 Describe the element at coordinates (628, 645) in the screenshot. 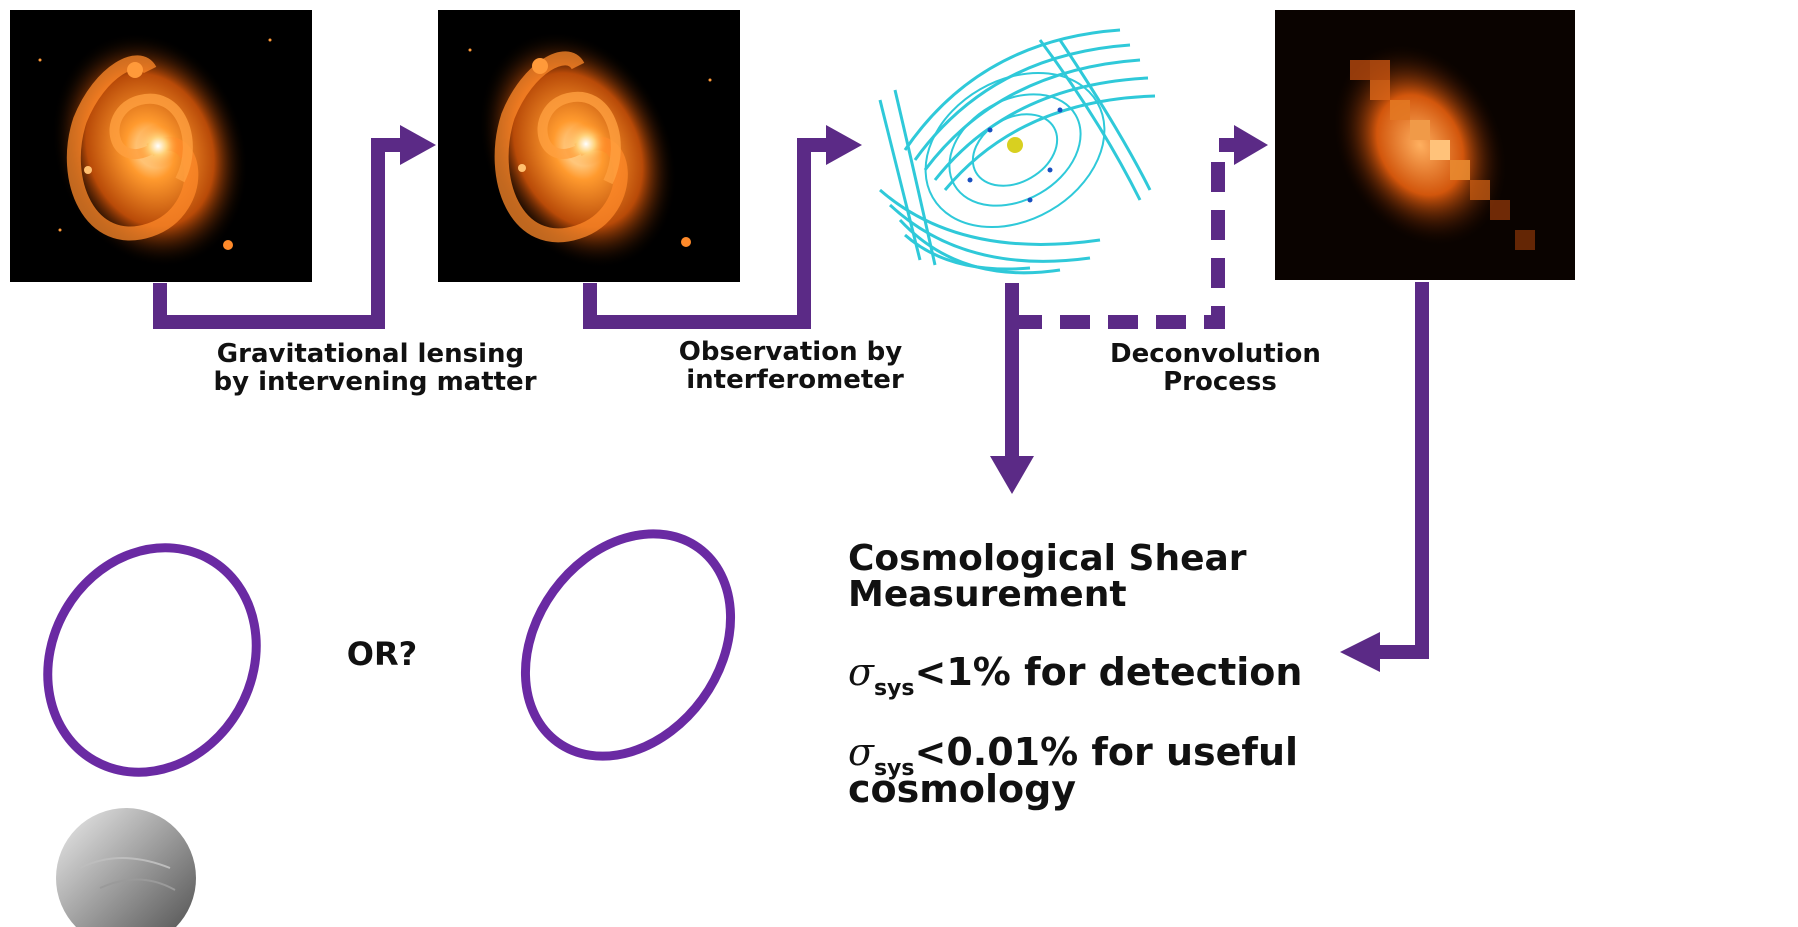

I see `measured-shape-ellipse` at that location.